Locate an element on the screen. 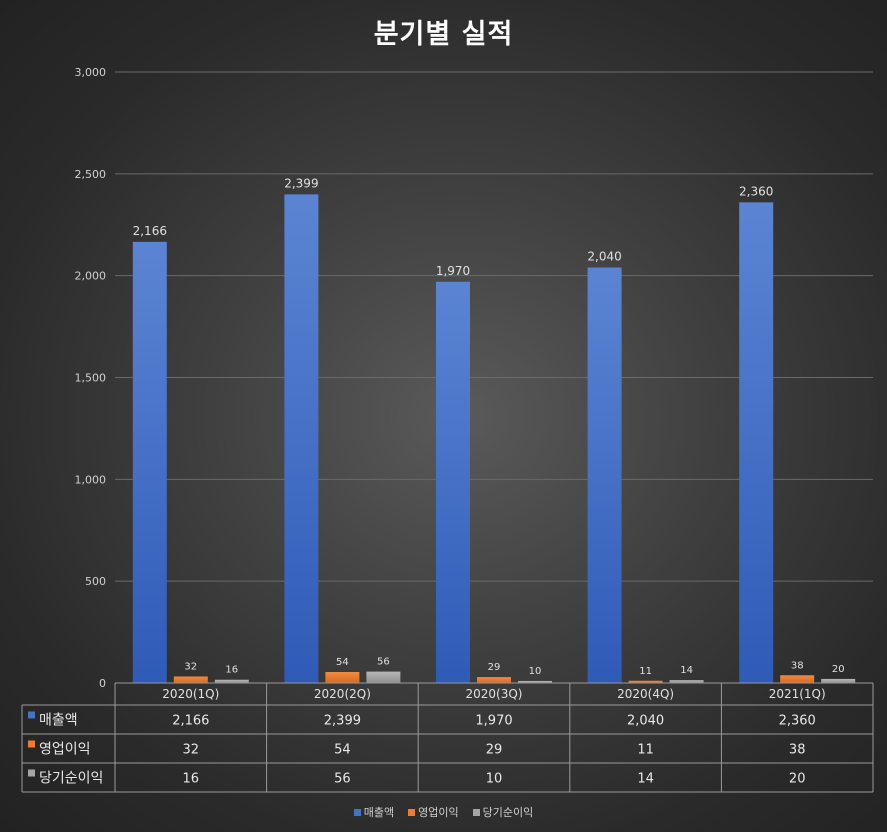  legend-label: 당기순이익 is located at coordinates (508, 812).